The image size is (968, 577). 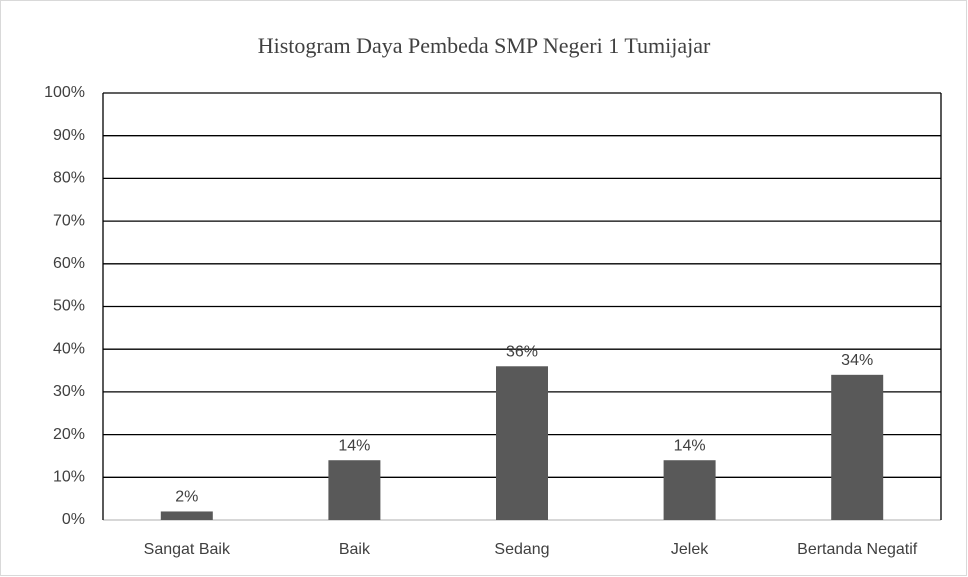 What do you see at coordinates (69, 477) in the screenshot?
I see `y-tick-label: 10%` at bounding box center [69, 477].